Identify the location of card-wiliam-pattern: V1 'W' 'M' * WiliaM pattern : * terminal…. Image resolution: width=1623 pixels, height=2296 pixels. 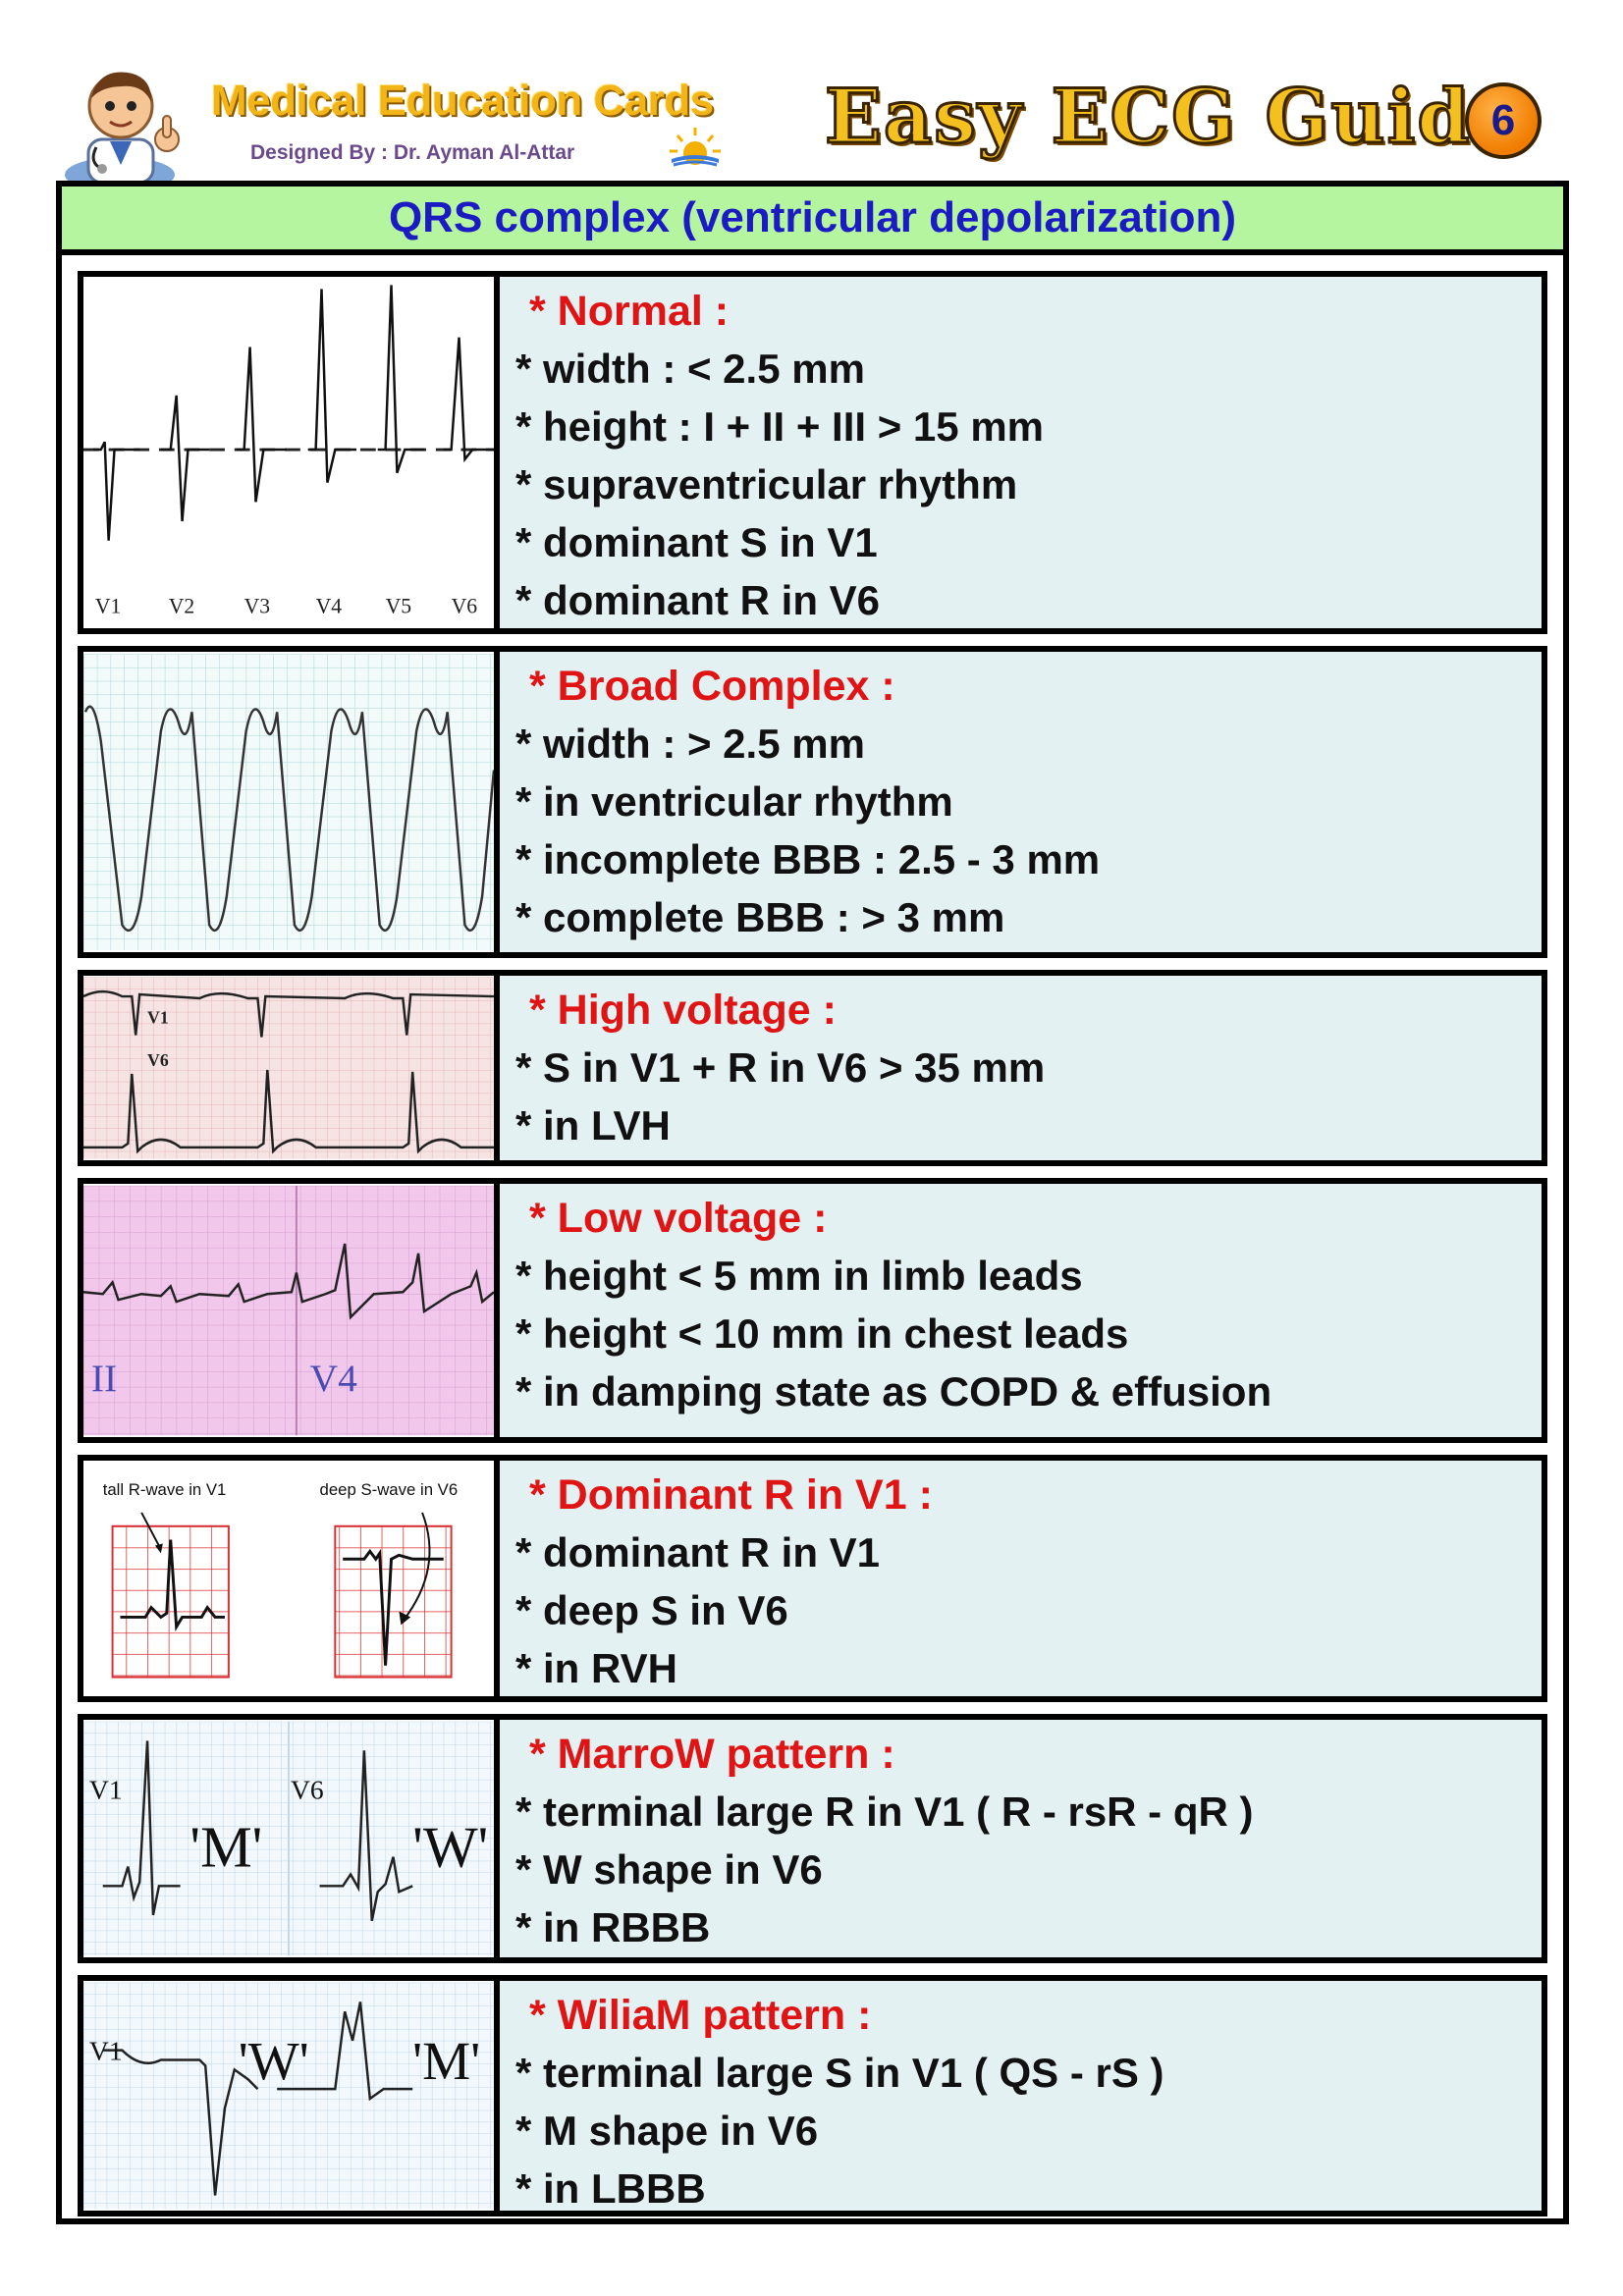
(812, 2095).